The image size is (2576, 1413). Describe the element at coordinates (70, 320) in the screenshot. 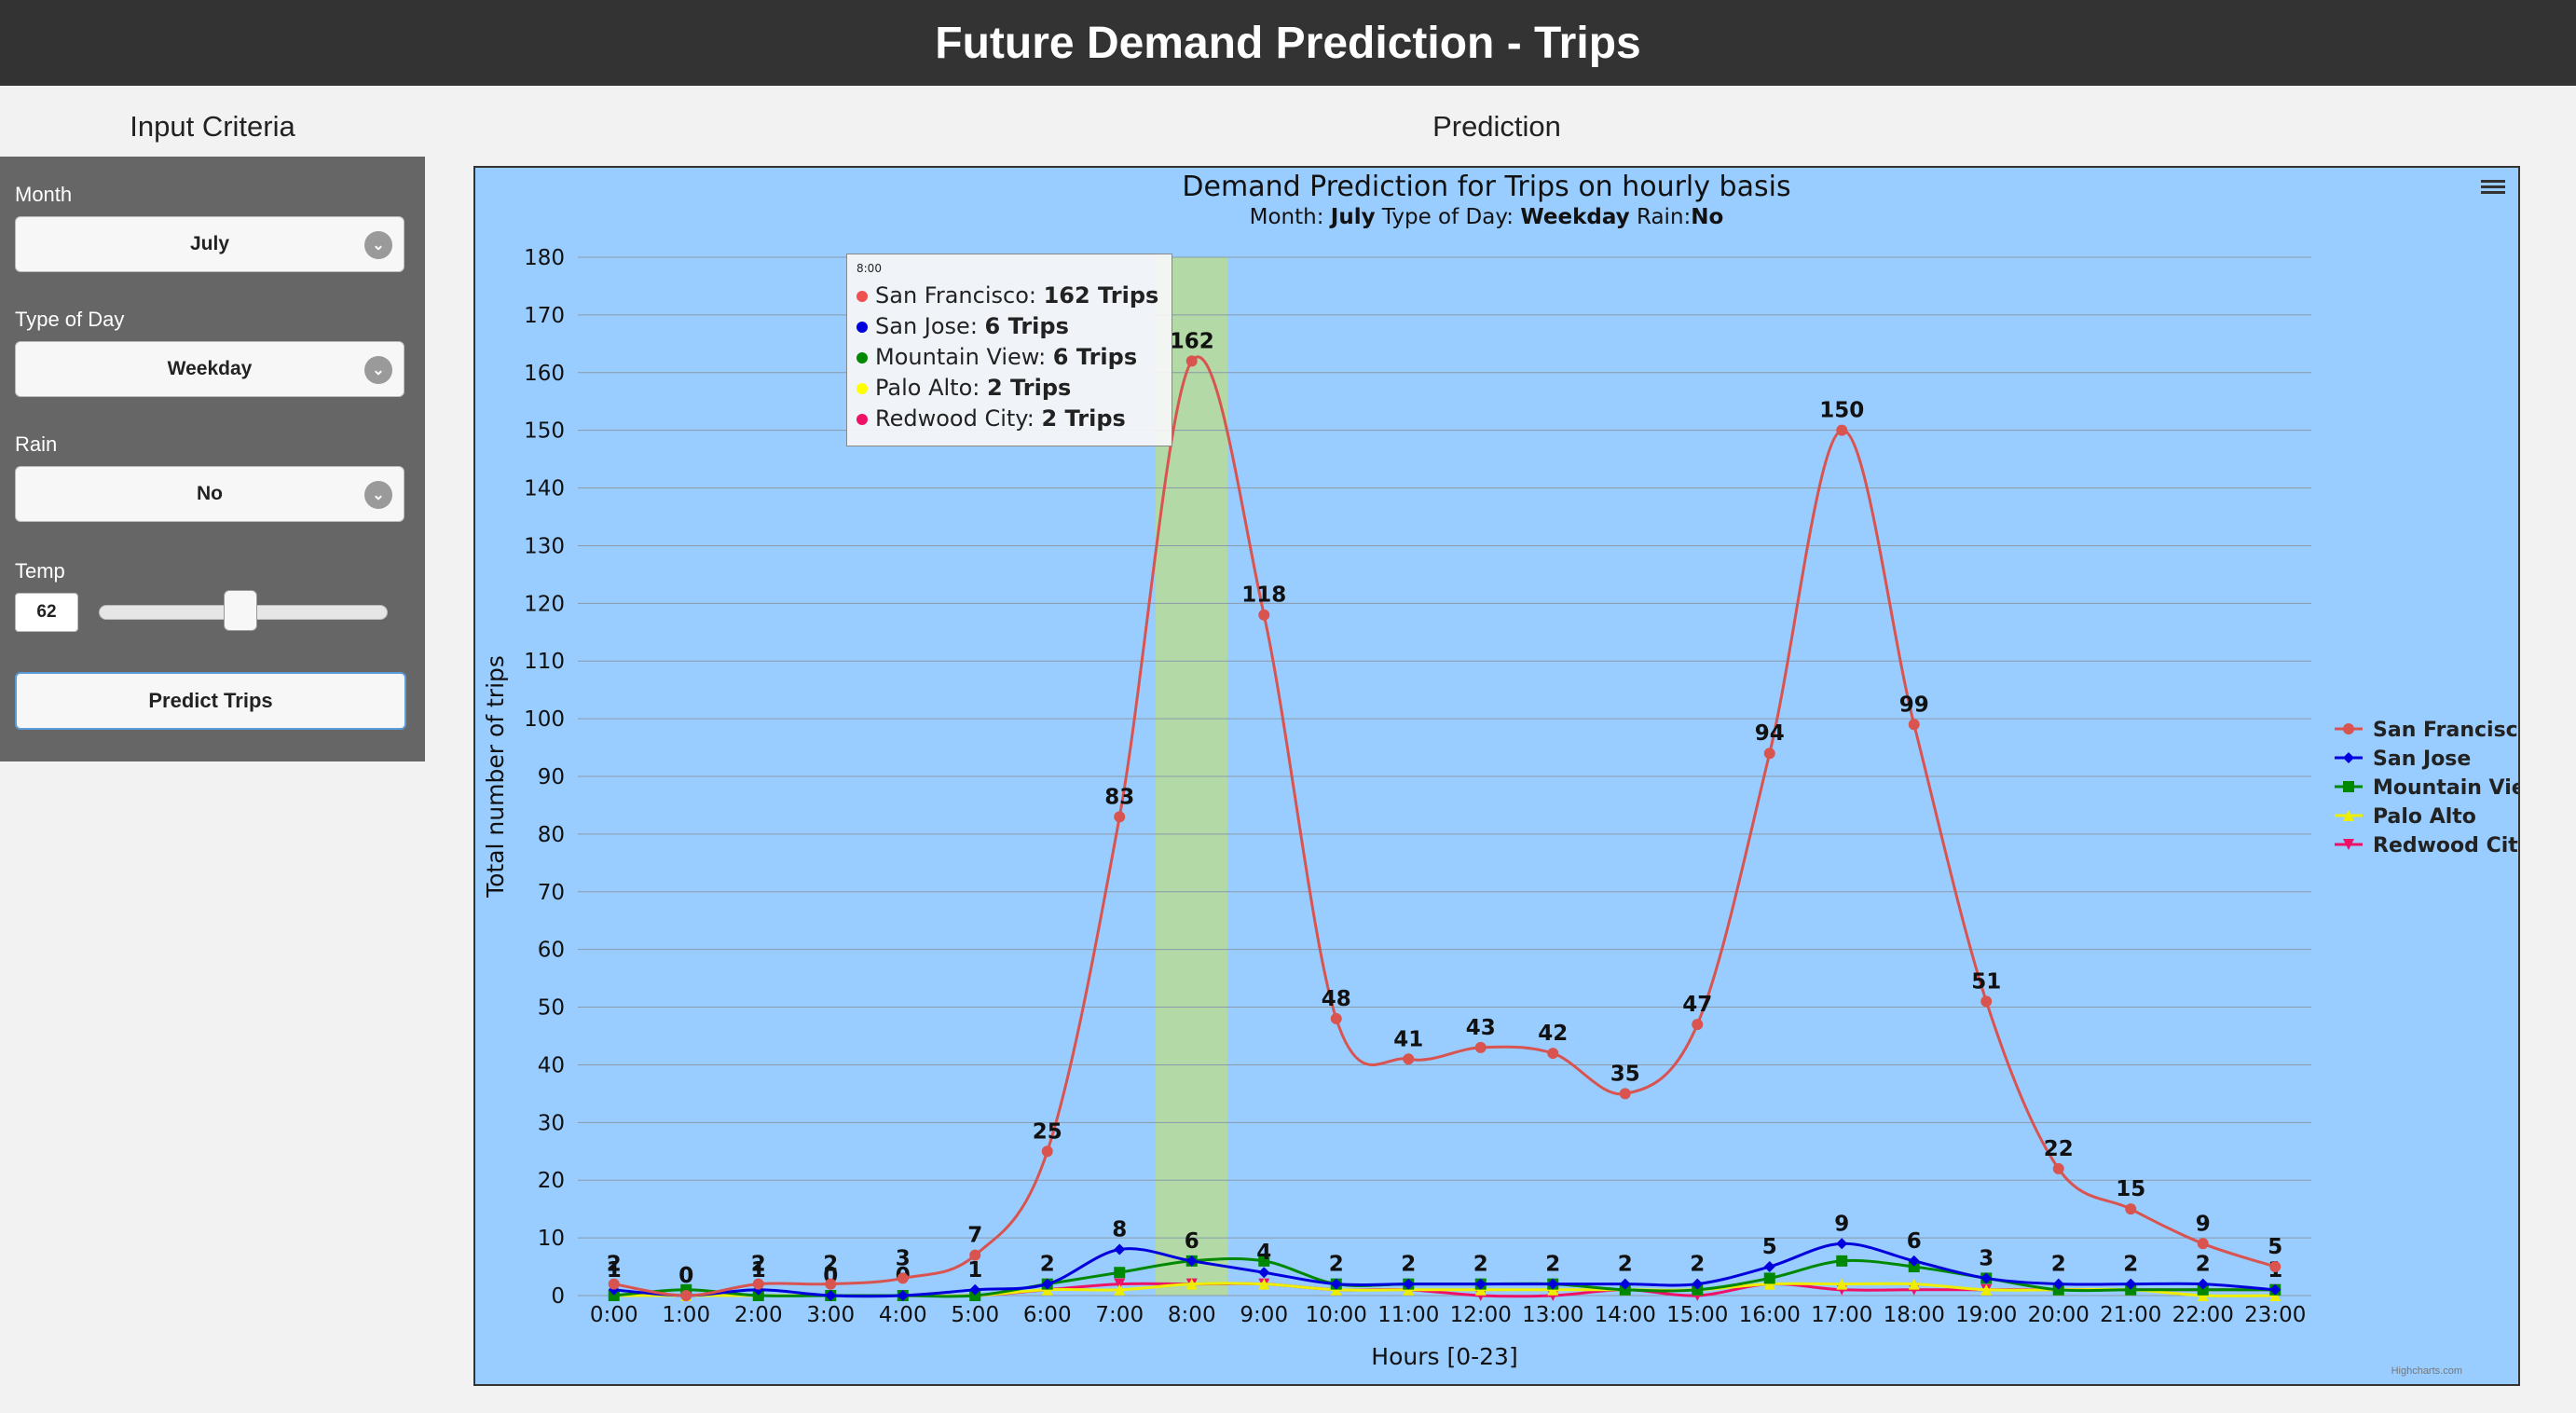

I see `day-type-label: Type of Day` at that location.